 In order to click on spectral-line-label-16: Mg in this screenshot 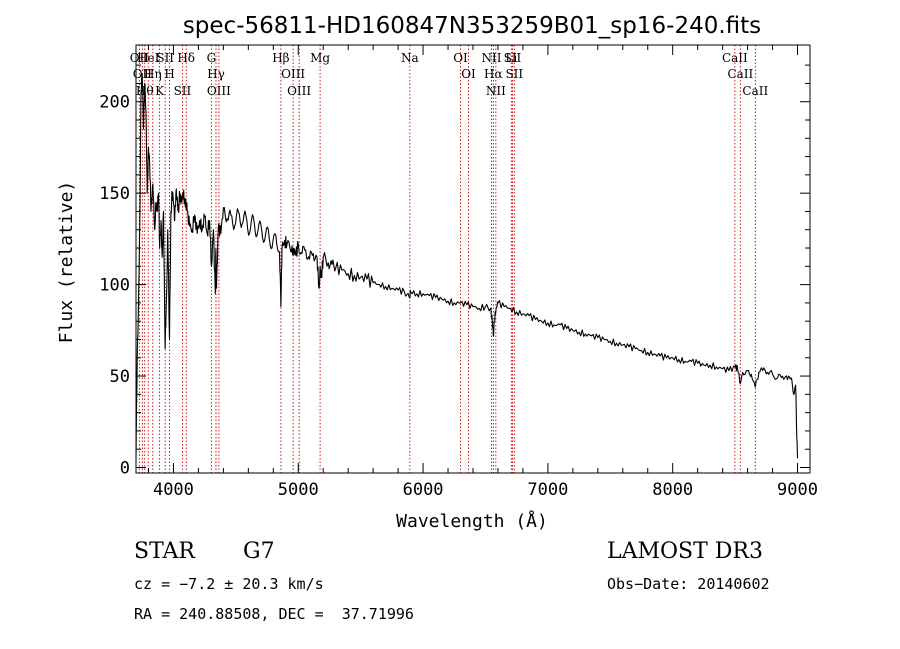, I will do `click(320, 58)`.